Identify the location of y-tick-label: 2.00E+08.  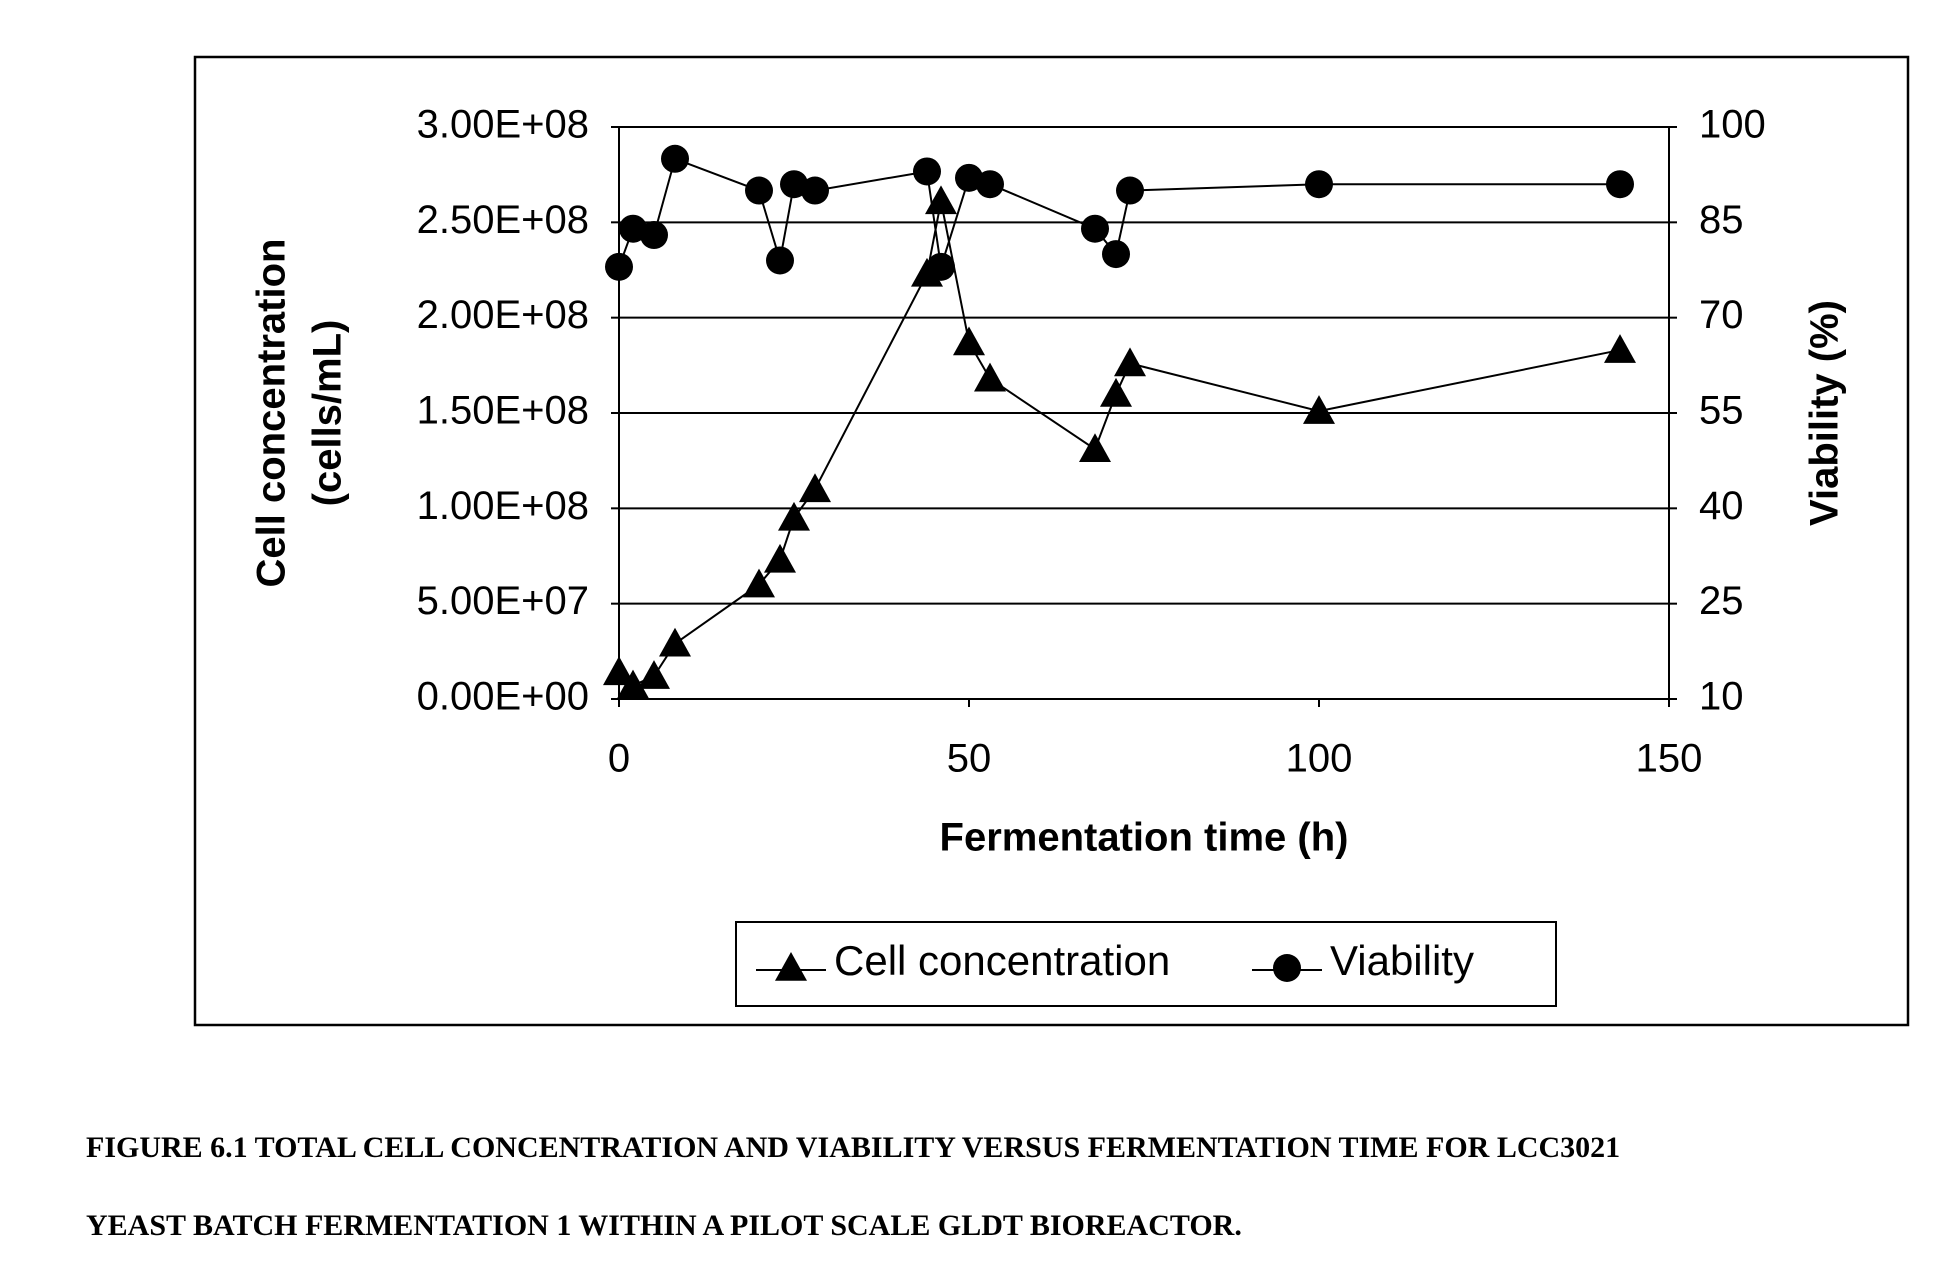
(503, 315).